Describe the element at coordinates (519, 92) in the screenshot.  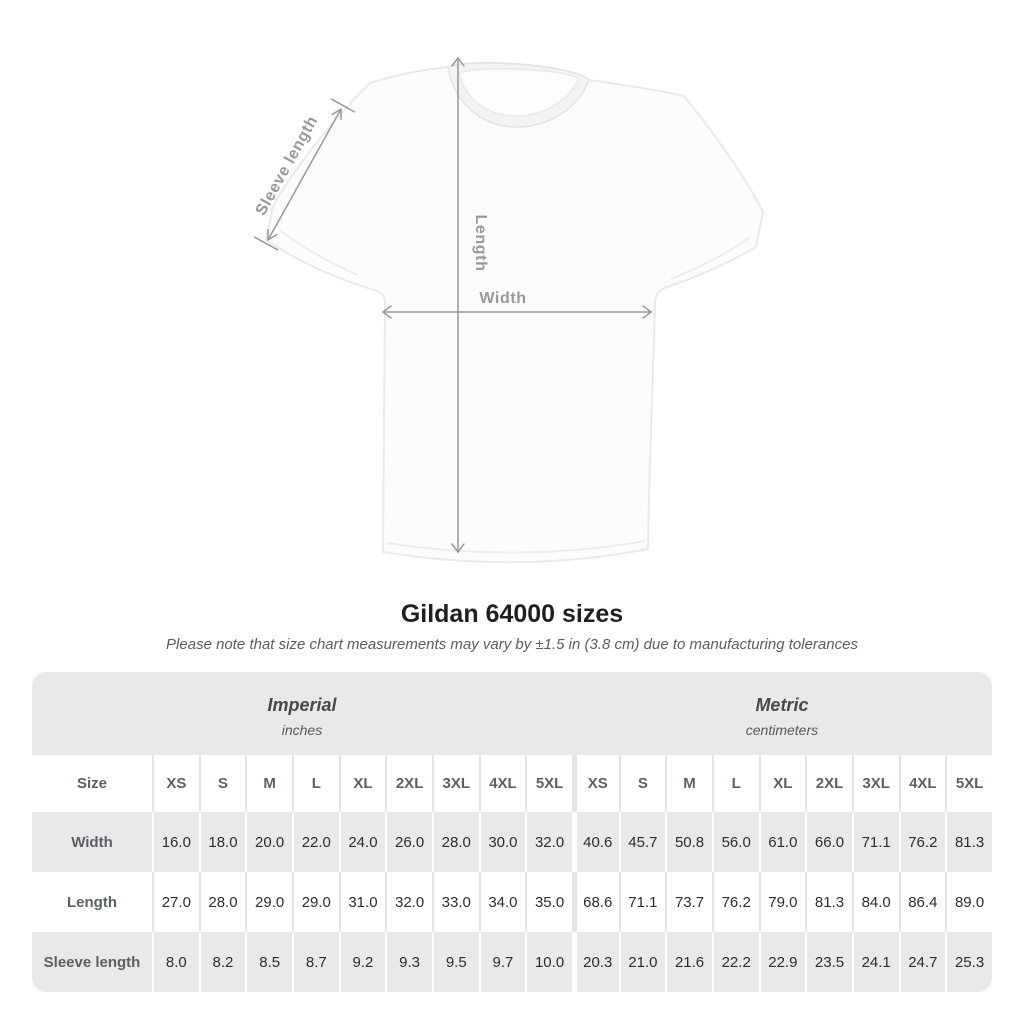
I see `collar-opening` at that location.